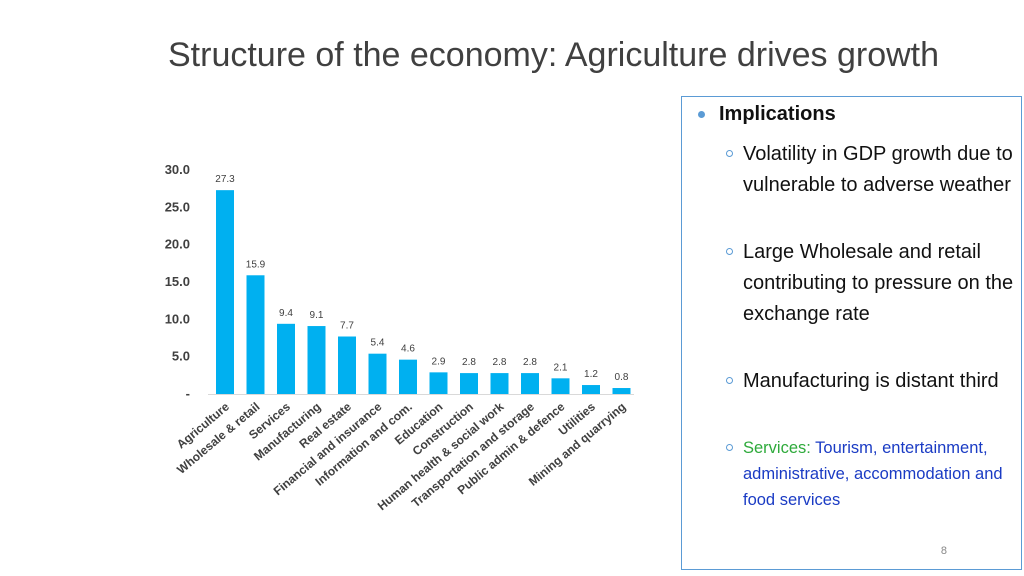 The width and height of the screenshot is (1024, 576). Describe the element at coordinates (439, 361) in the screenshot. I see `data-label: 2.9` at that location.